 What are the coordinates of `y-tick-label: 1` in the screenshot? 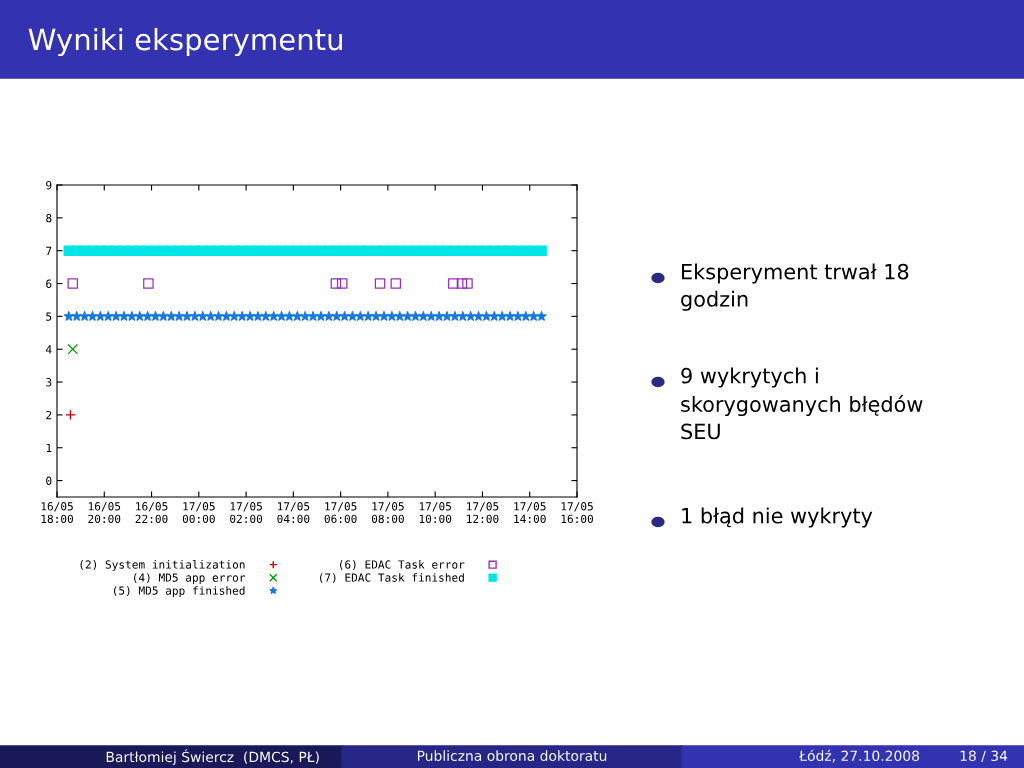 It's located at (49, 447).